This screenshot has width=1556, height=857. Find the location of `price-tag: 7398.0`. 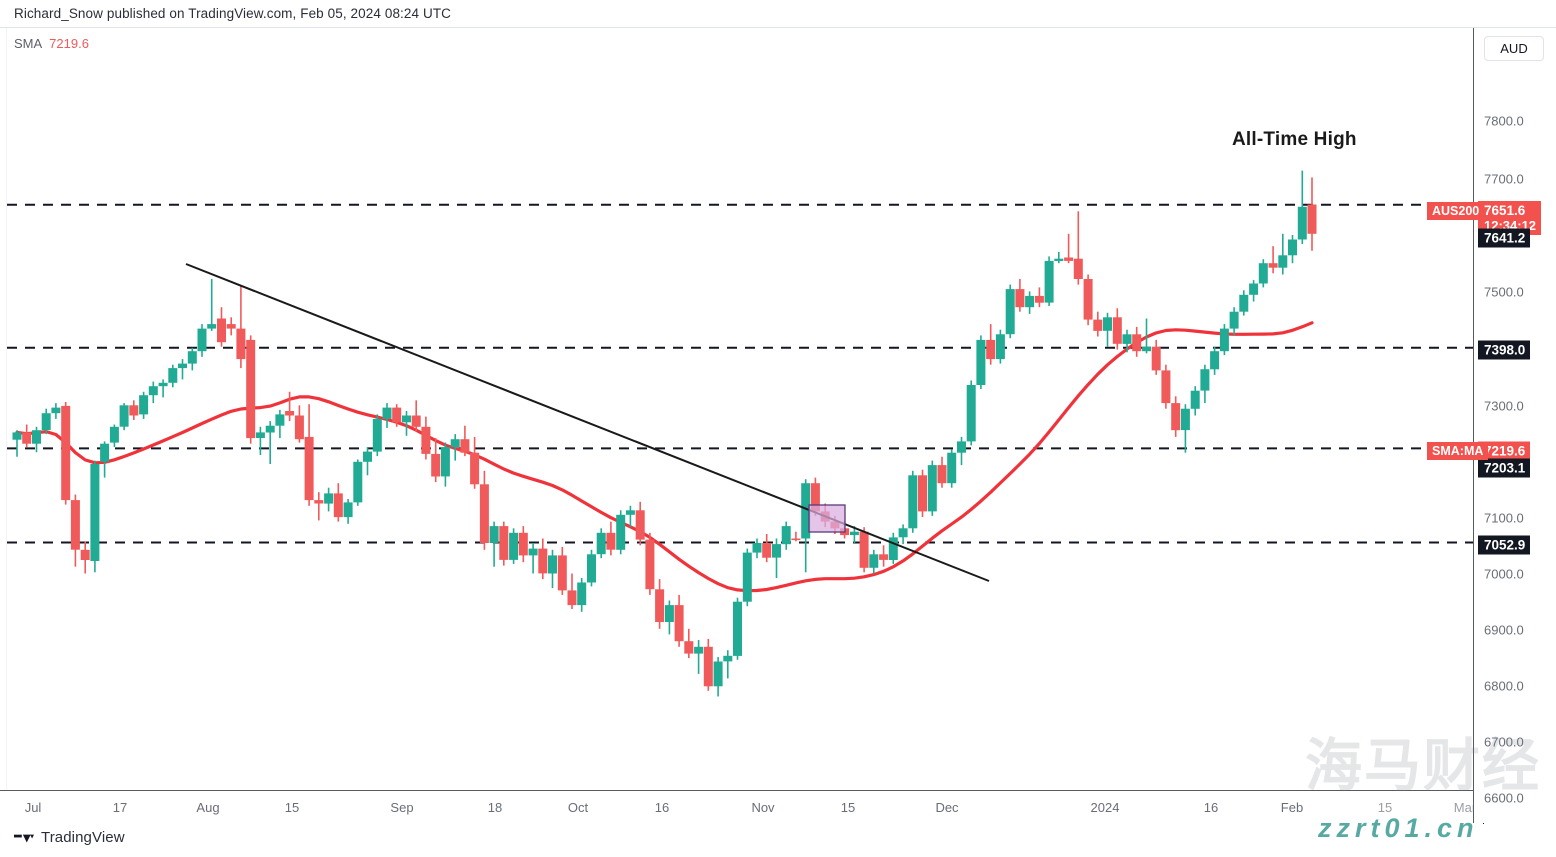

price-tag: 7398.0 is located at coordinates (1504, 350).